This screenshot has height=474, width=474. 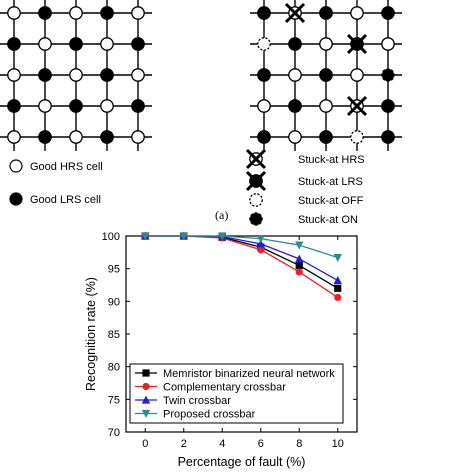 What do you see at coordinates (256, 200) in the screenshot?
I see `stuck-off-icon` at bounding box center [256, 200].